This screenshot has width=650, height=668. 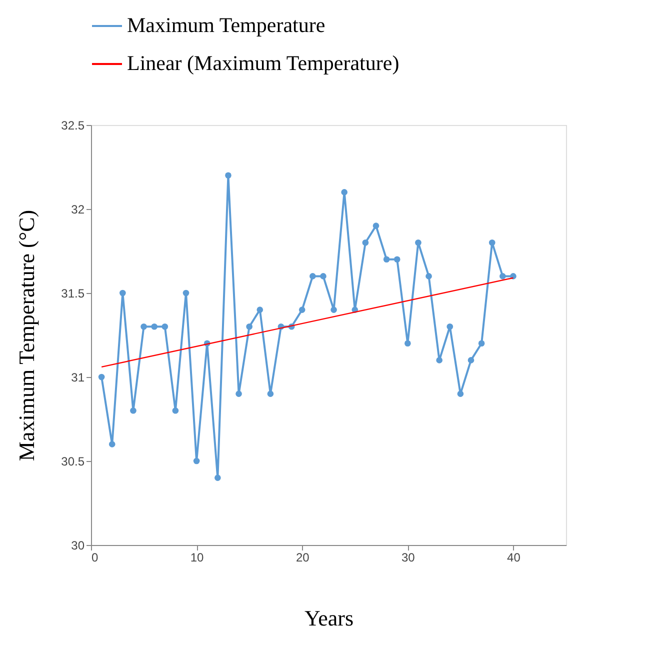 I want to click on legend-label: Linear (Maximum Temperature), so click(x=263, y=63).